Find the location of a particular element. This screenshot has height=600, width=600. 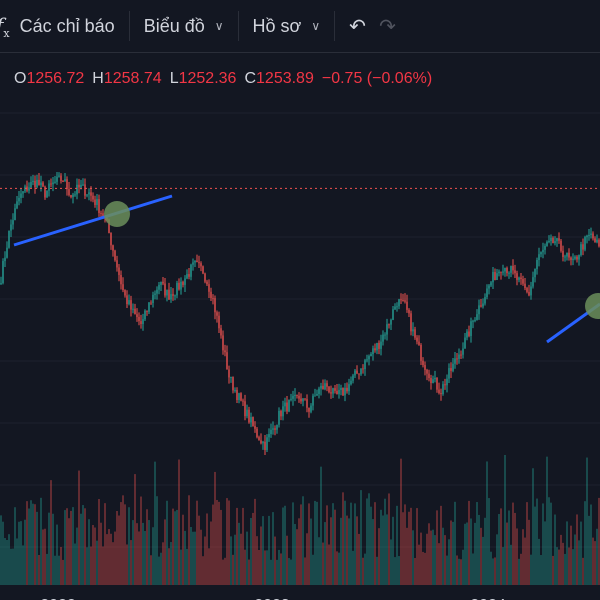

undo-icon: ↶ is located at coordinates (357, 26).